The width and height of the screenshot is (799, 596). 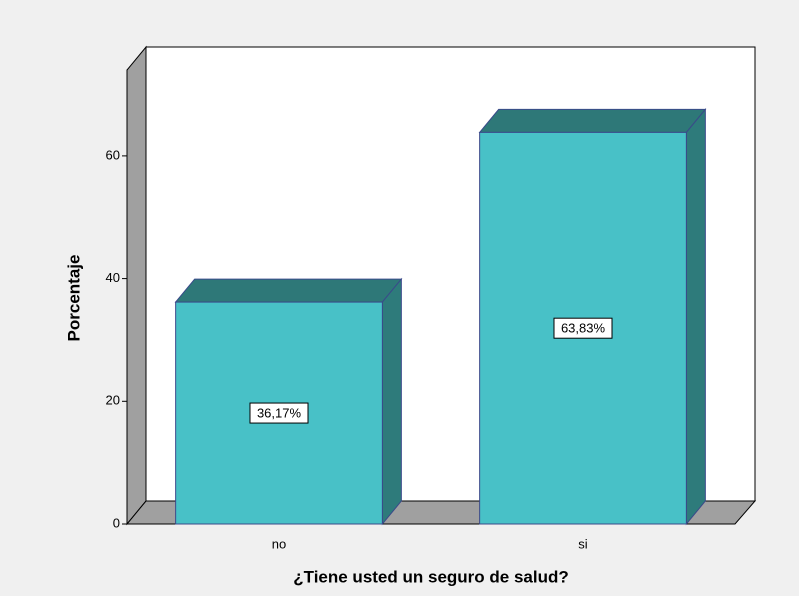 I want to click on x-tick-label: no, so click(x=279, y=543).